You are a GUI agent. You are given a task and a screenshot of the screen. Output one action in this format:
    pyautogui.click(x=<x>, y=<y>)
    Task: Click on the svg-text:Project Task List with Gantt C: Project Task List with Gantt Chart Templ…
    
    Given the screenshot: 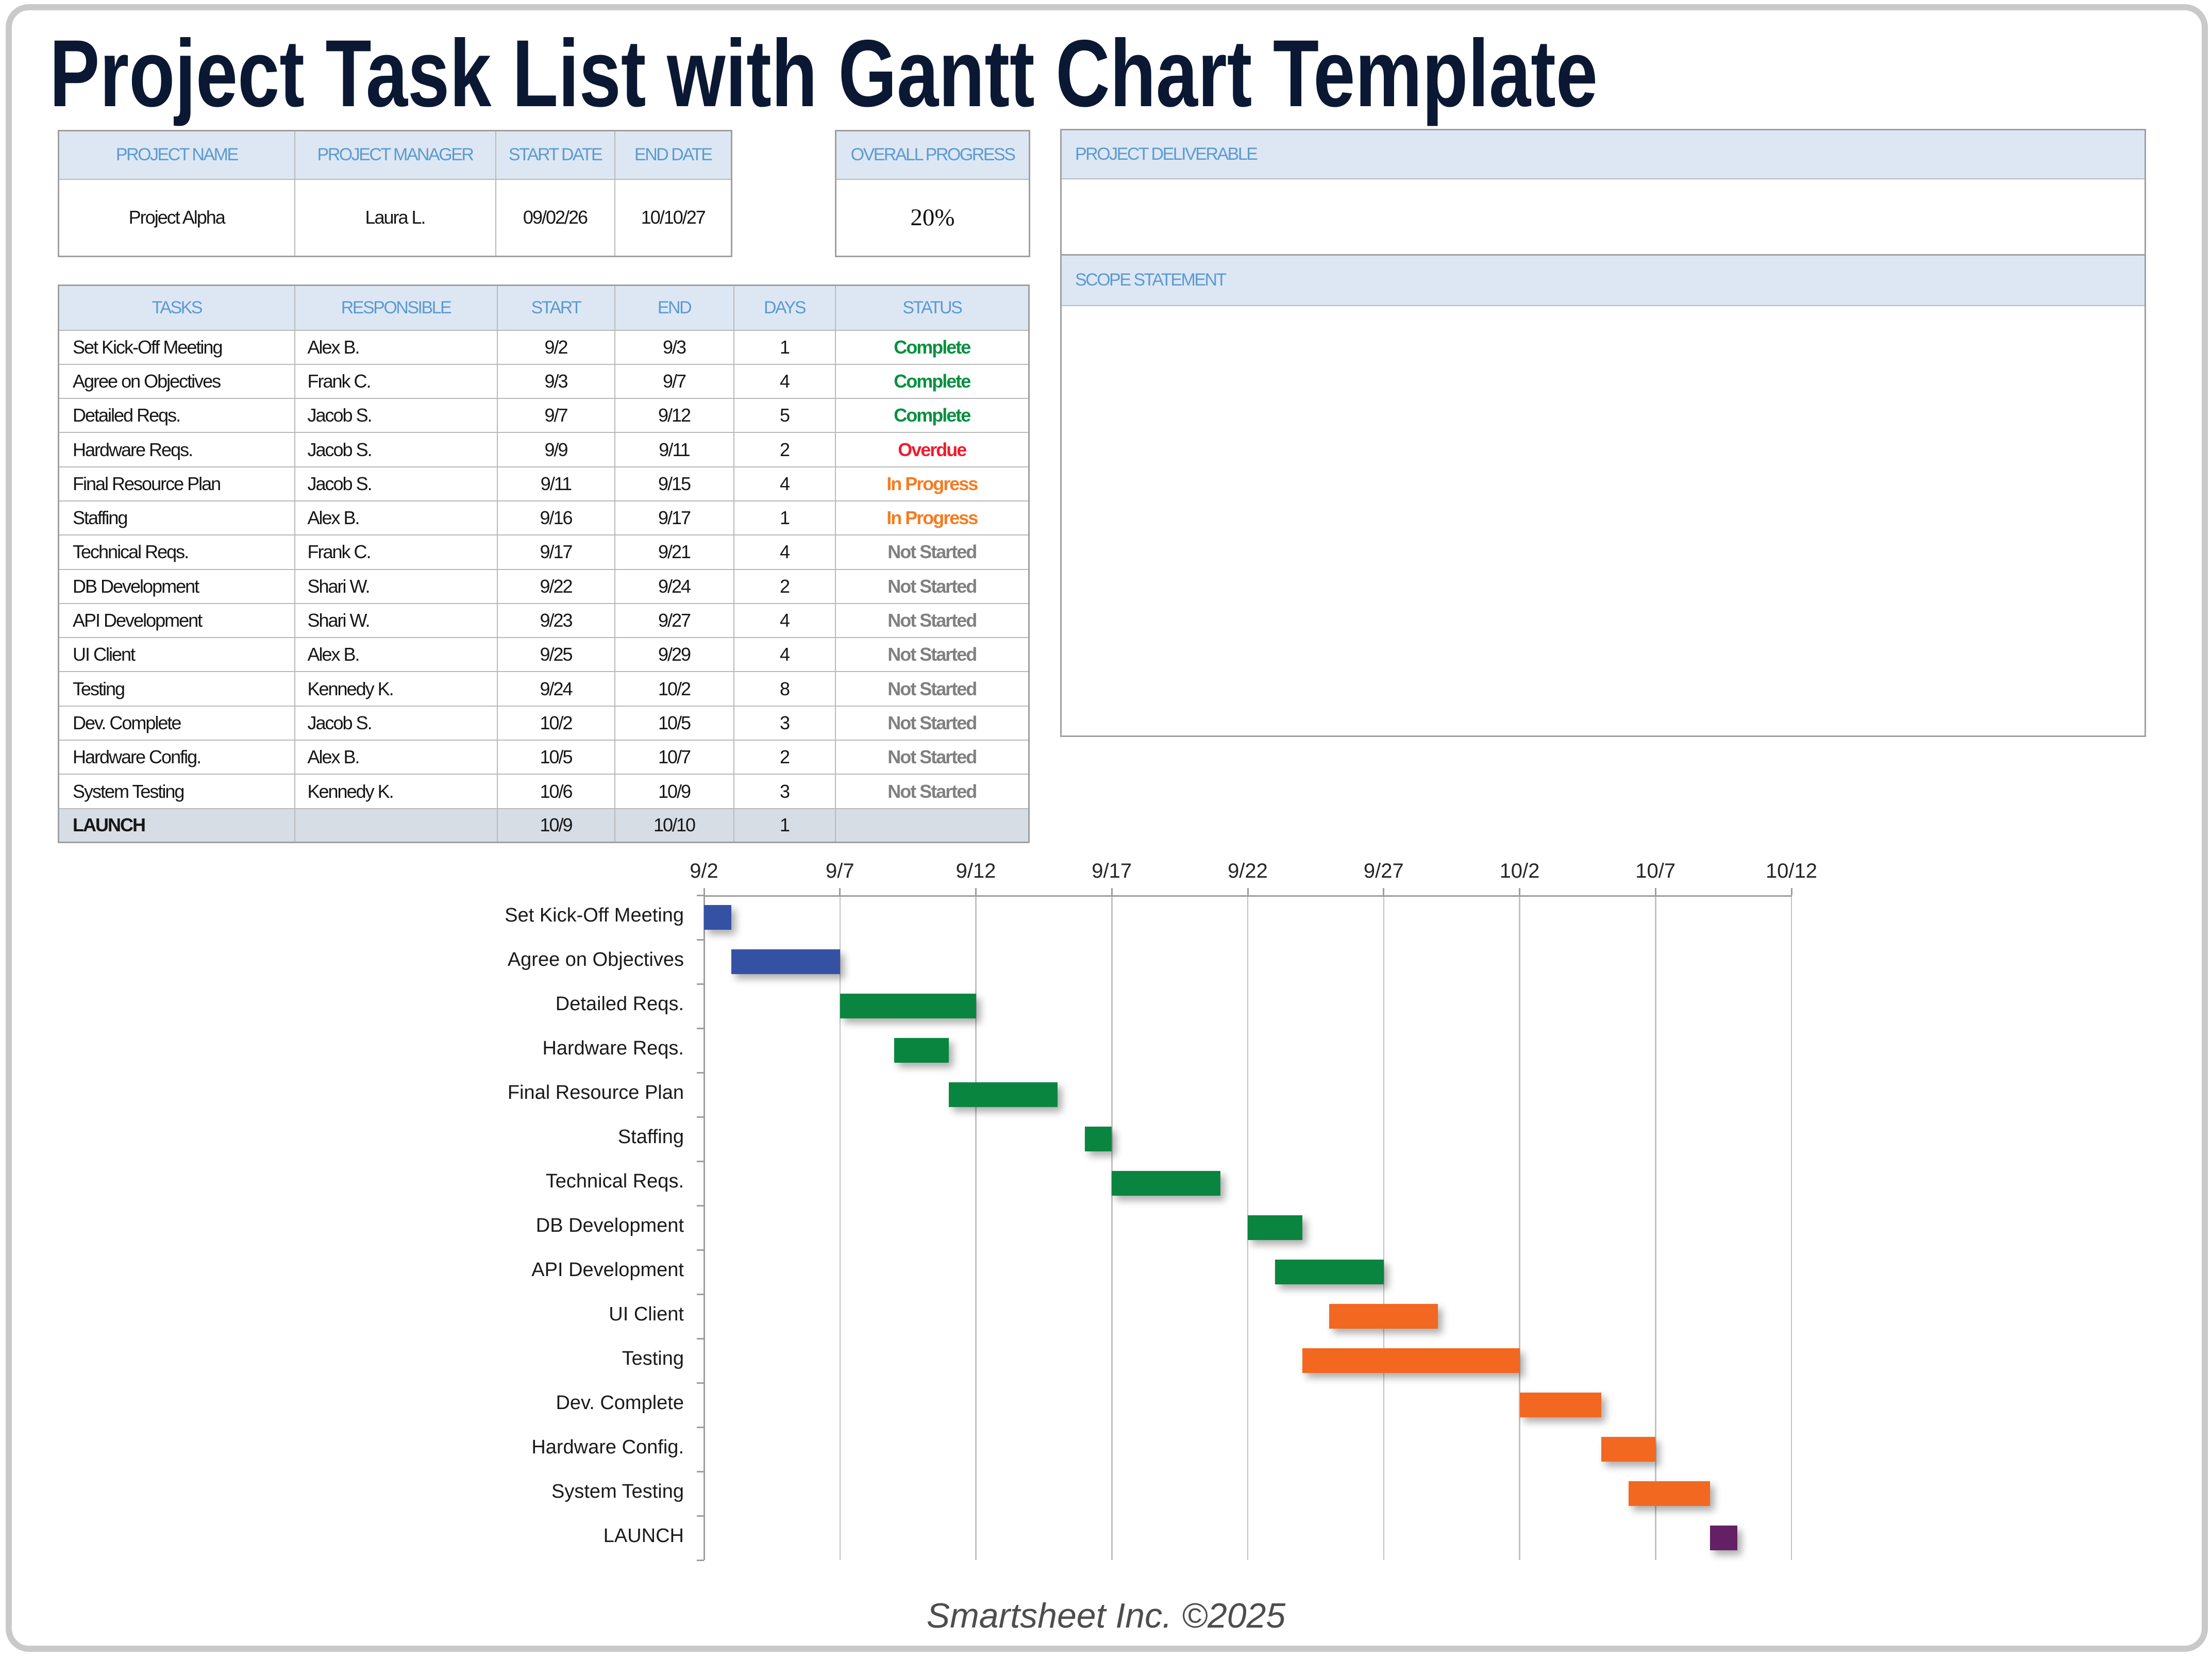 What is the action you would take?
    pyautogui.click(x=823, y=74)
    